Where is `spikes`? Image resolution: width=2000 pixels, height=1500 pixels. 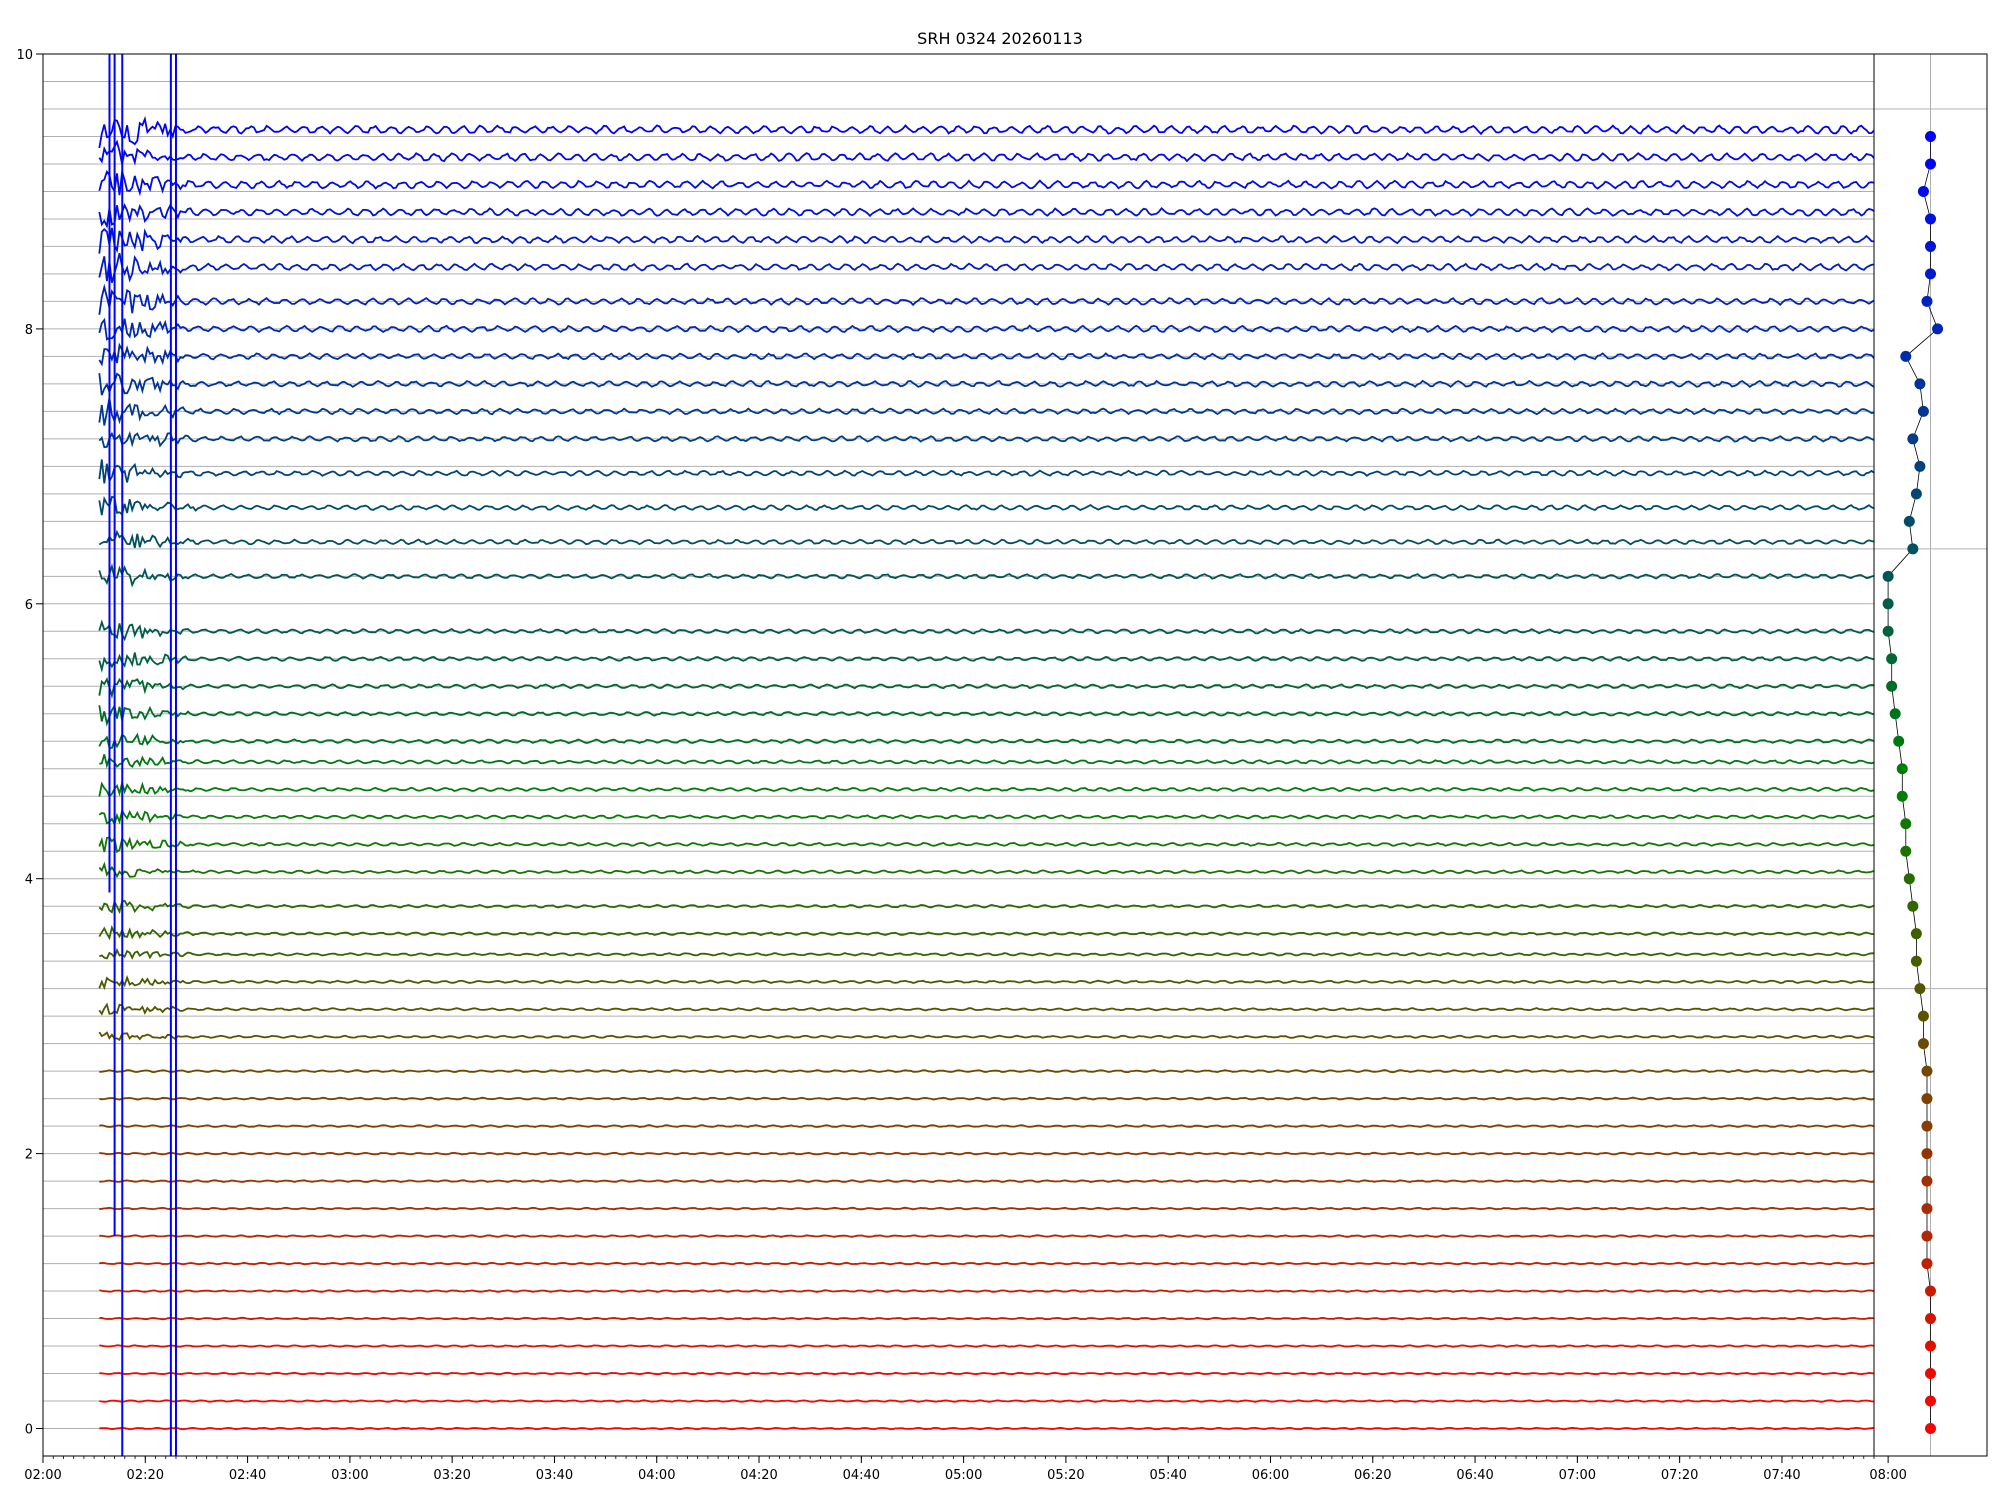
spikes is located at coordinates (142, 755).